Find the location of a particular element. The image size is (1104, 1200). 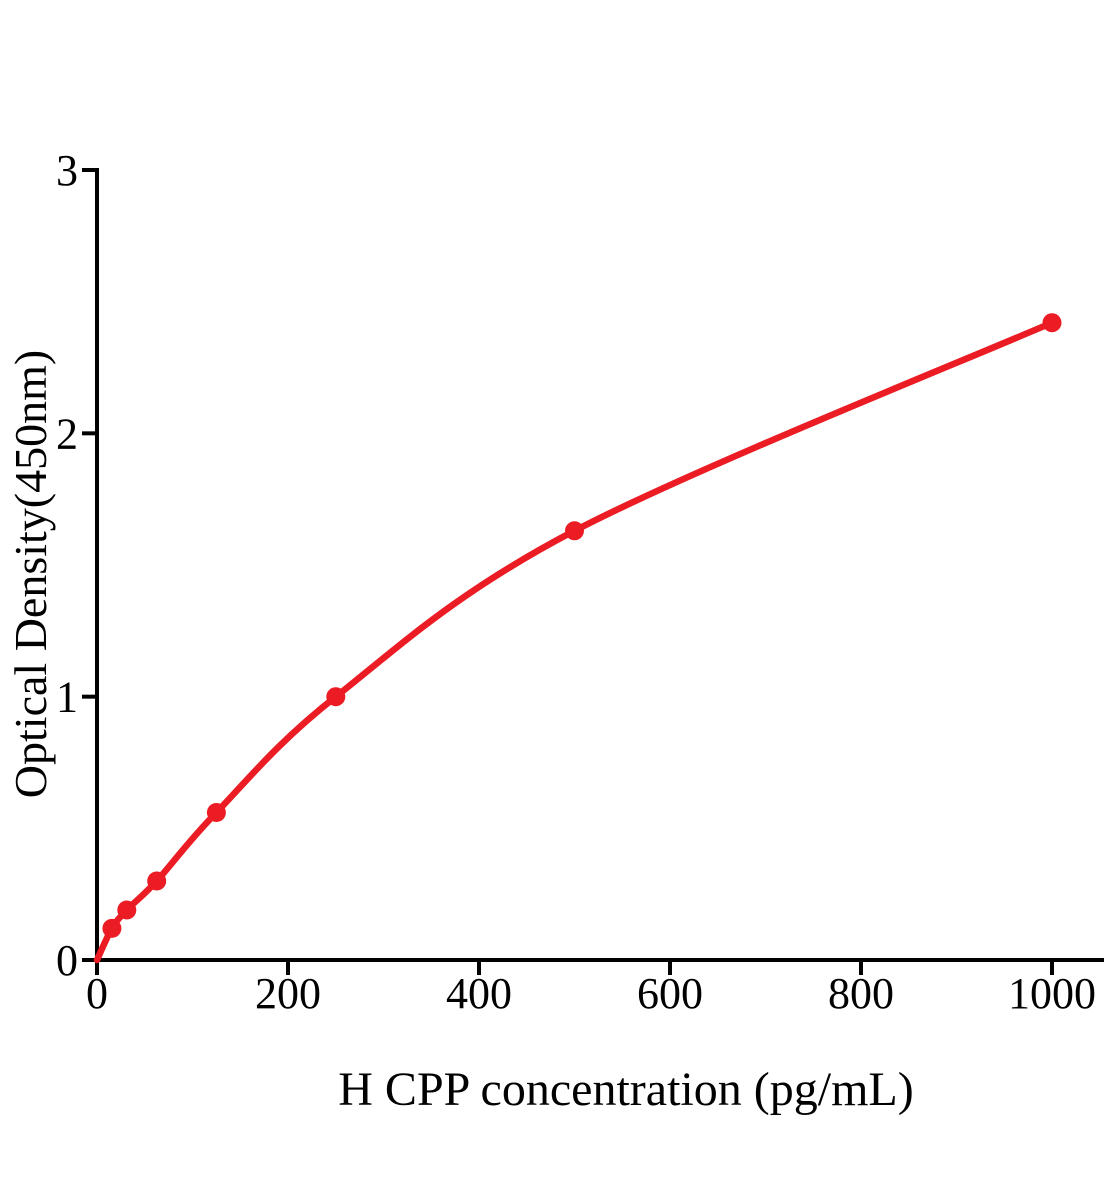

y-tick-label-2: 2 is located at coordinates (67, 433).